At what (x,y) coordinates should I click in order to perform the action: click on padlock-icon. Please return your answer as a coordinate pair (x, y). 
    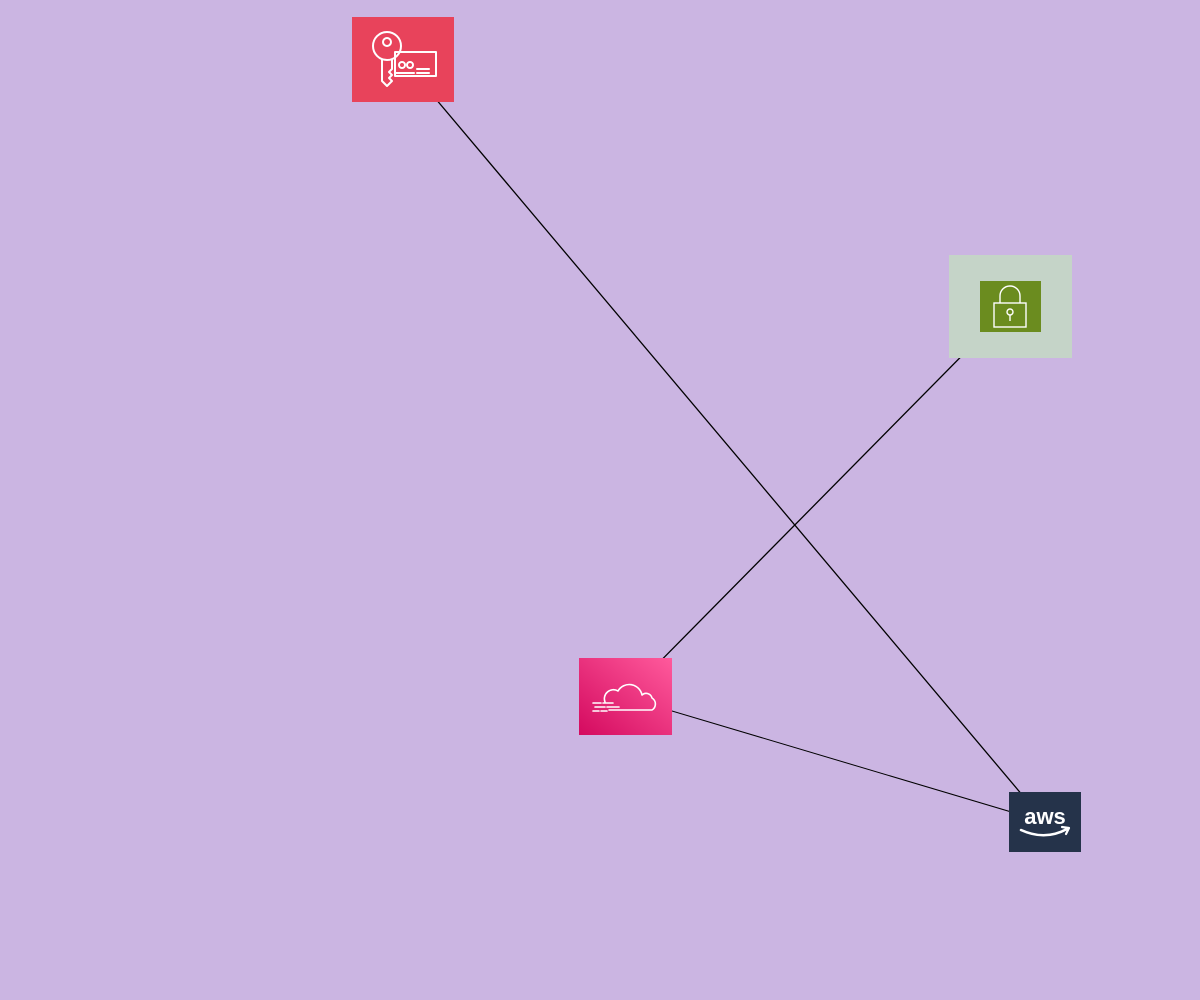
    Looking at the image, I should click on (1010, 306).